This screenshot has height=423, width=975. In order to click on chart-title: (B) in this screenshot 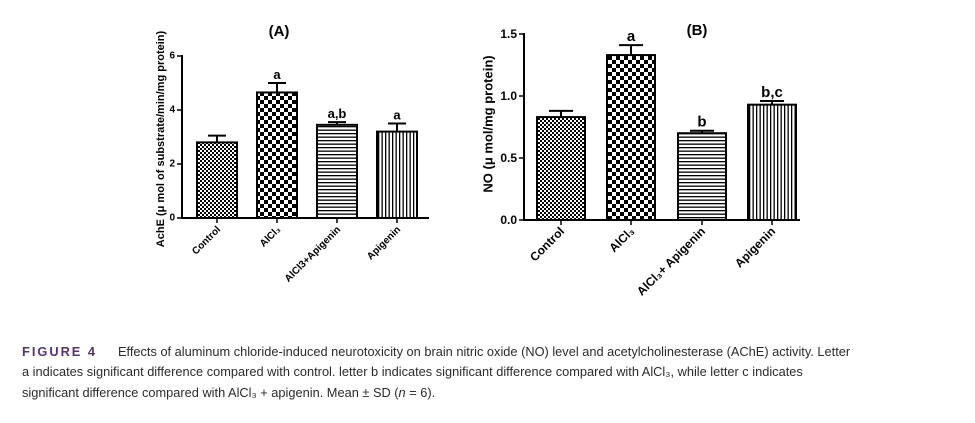, I will do `click(697, 30)`.